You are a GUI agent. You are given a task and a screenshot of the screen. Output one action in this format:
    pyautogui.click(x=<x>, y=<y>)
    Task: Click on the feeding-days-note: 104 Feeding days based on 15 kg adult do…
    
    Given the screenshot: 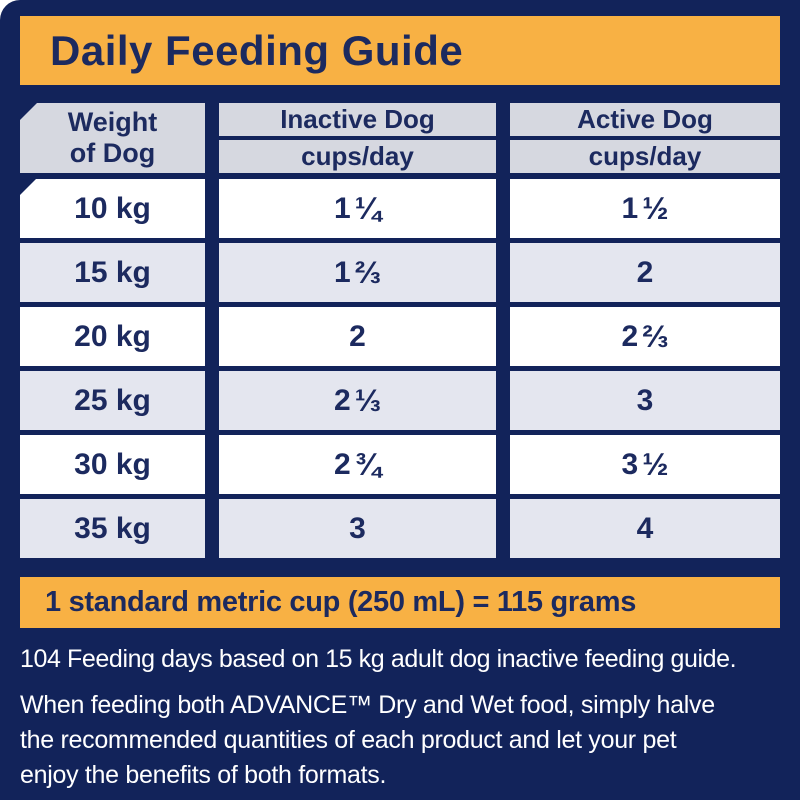 What is the action you would take?
    pyautogui.click(x=378, y=659)
    